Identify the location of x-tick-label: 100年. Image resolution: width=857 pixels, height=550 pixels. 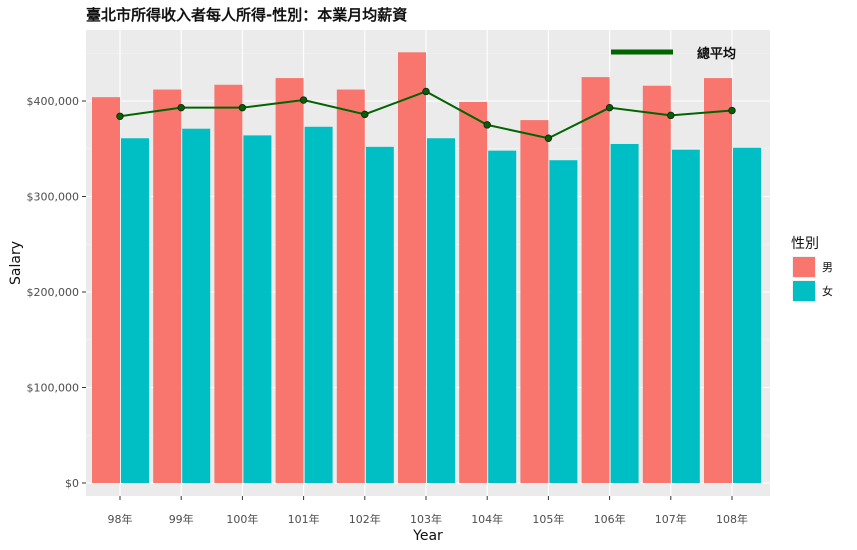
(242, 519).